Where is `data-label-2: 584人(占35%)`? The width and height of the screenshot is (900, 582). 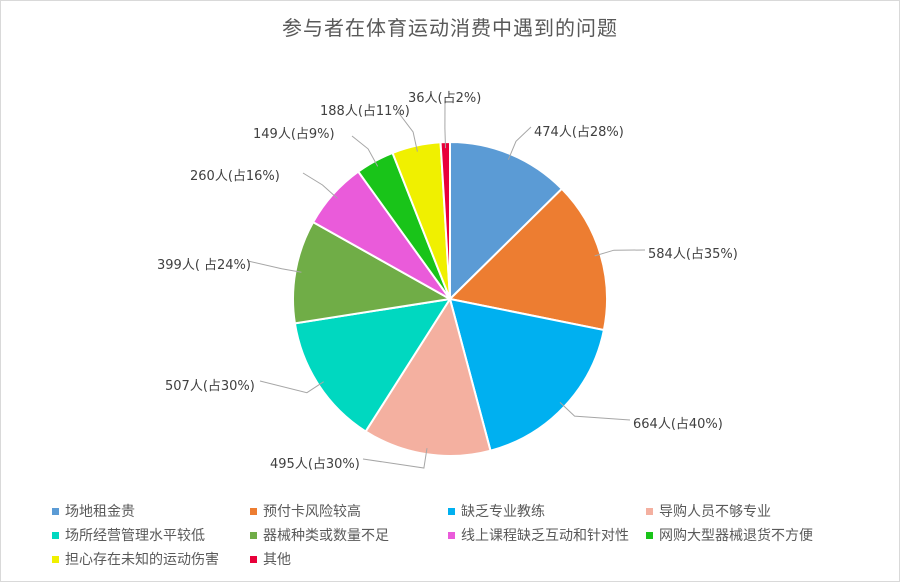
data-label-2: 584人(占35%) is located at coordinates (693, 254).